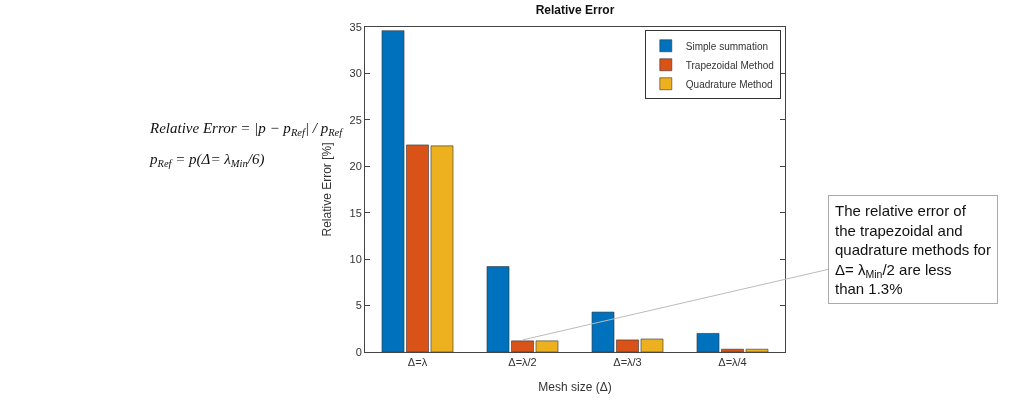 The height and width of the screenshot is (404, 1016). Describe the element at coordinates (575, 10) in the screenshot. I see `chart-title: Relative Error` at that location.